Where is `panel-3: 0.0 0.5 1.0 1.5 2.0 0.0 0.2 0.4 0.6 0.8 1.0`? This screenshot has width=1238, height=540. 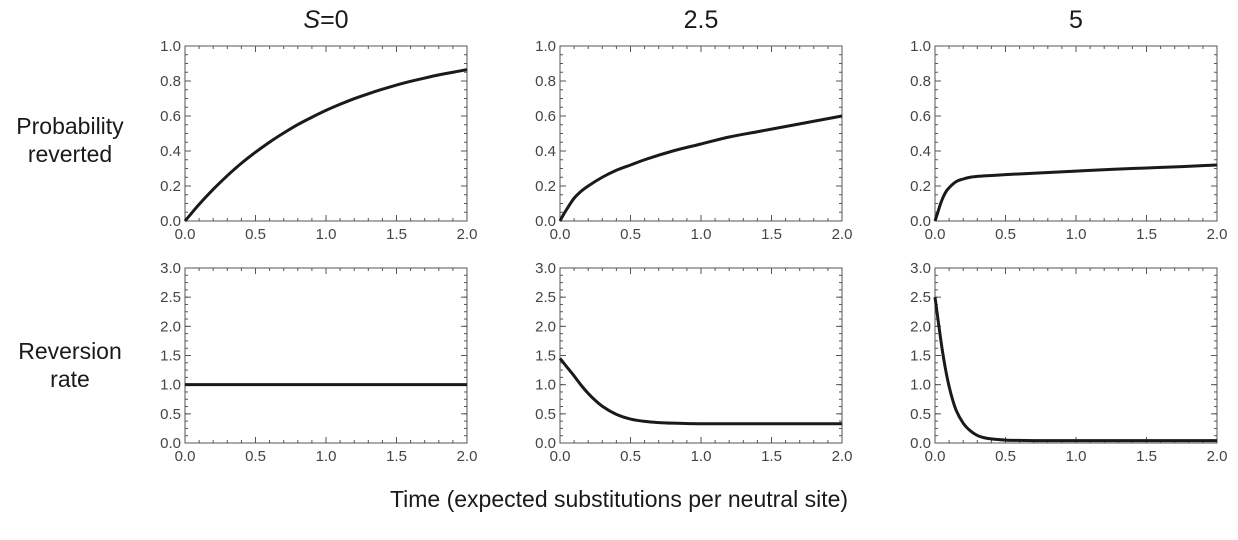 panel-3: 0.0 0.5 1.0 1.5 2.0 0.0 0.2 0.4 0.6 0.8 1.0 is located at coordinates (1068, 140).